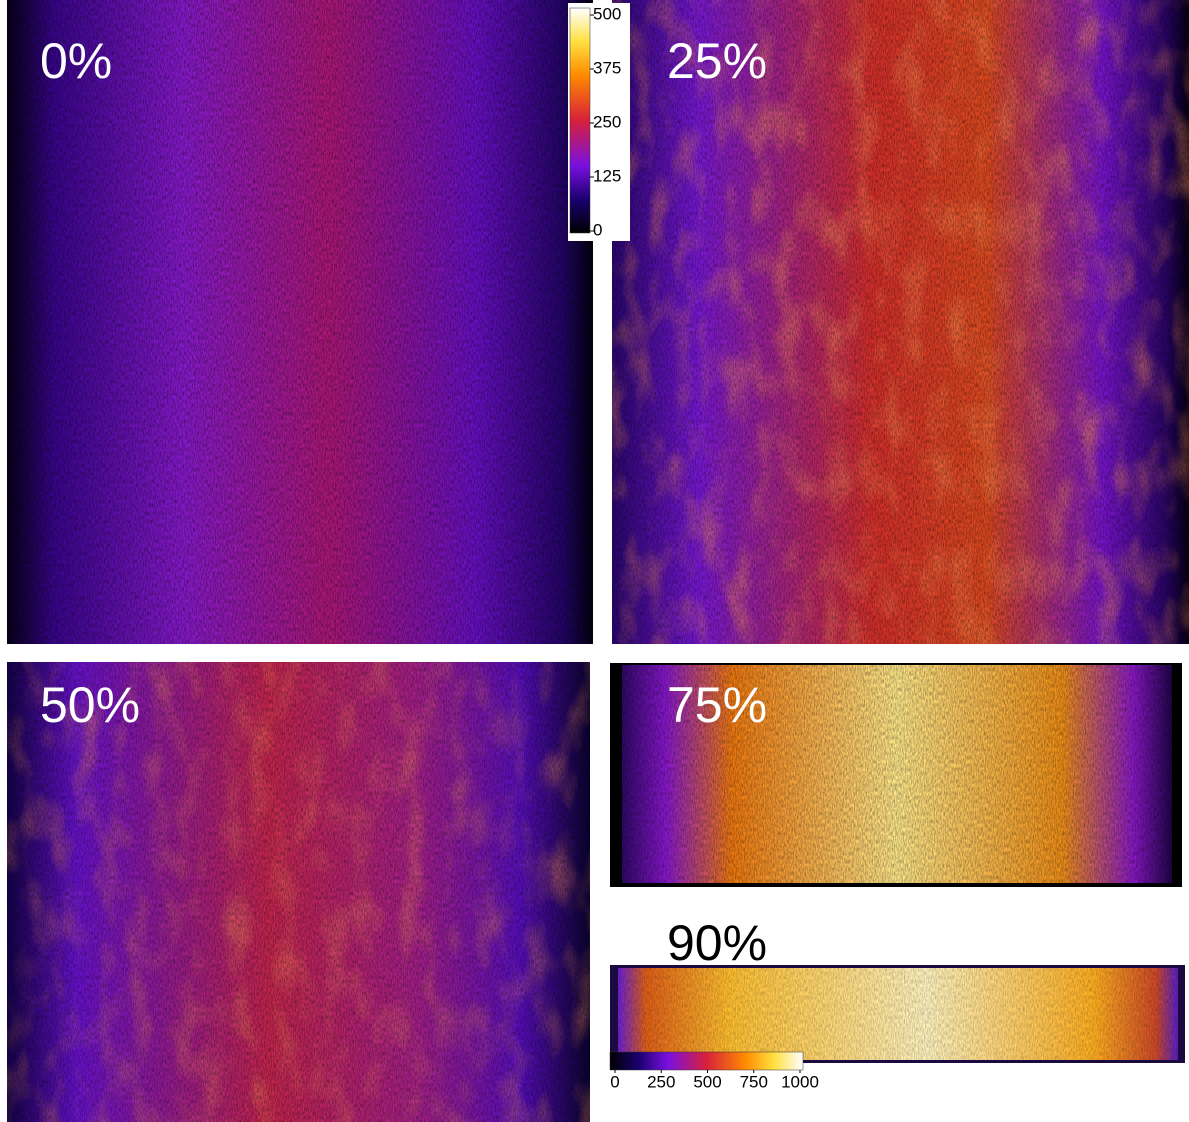 Image resolution: width=1189 pixels, height=1122 pixels. Describe the element at coordinates (896, 775) in the screenshot. I see `panel-75: 75%` at that location.